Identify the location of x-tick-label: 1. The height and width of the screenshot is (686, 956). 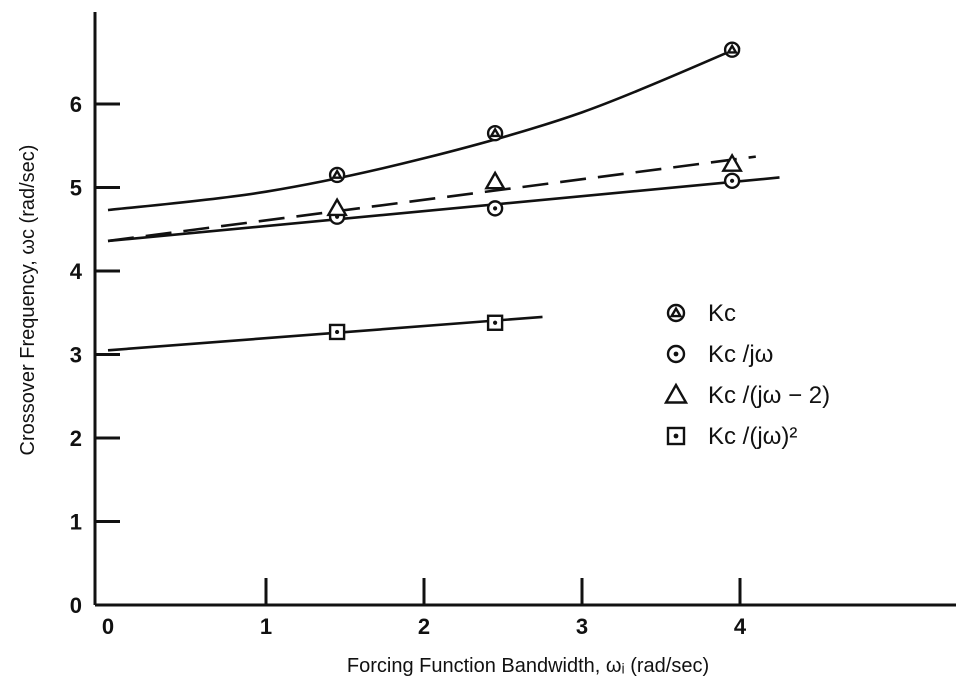
(266, 626).